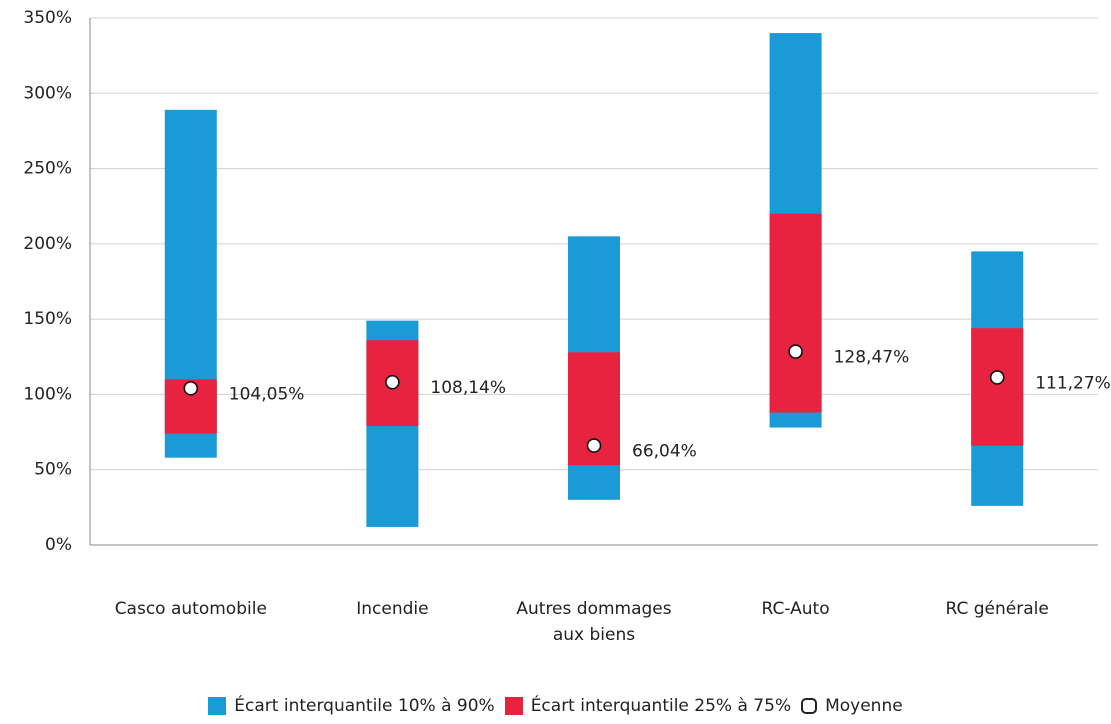  What do you see at coordinates (58, 545) in the screenshot?
I see `y-tick-label: 0%` at bounding box center [58, 545].